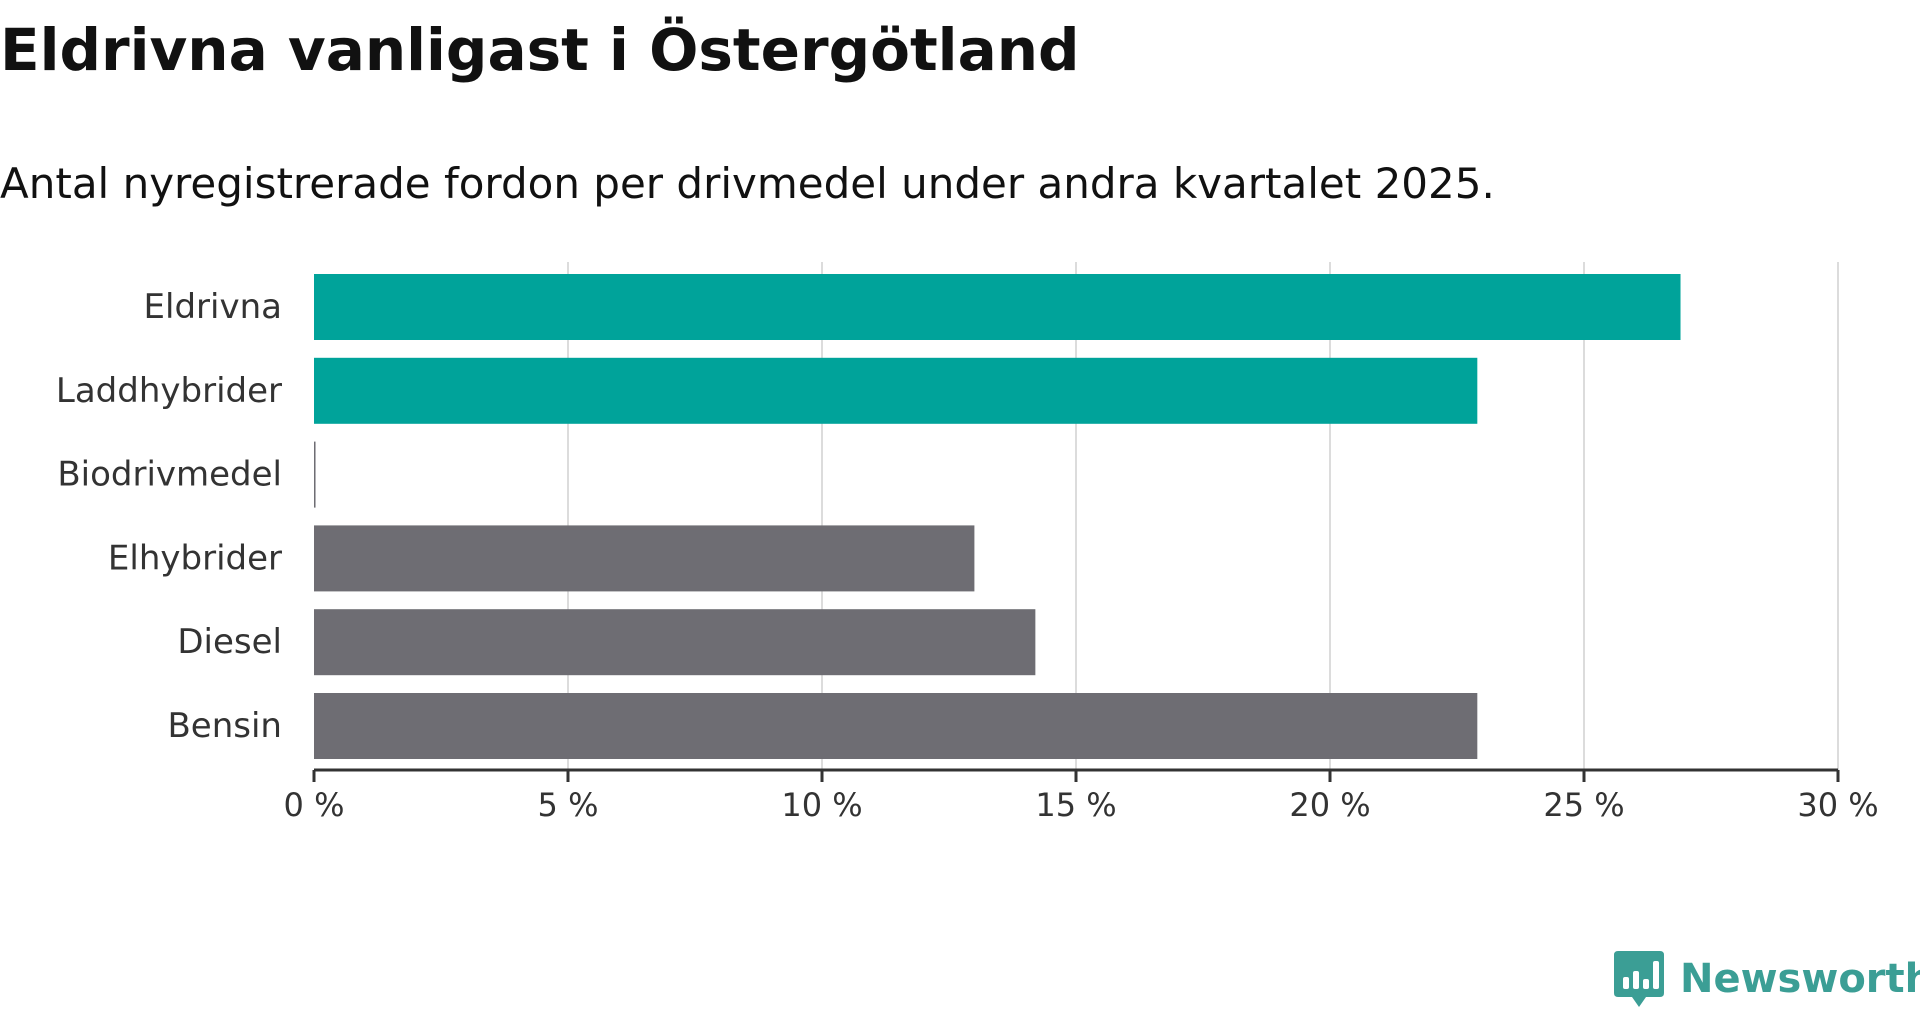  I want to click on category-label: Elhybrider, so click(195, 558).